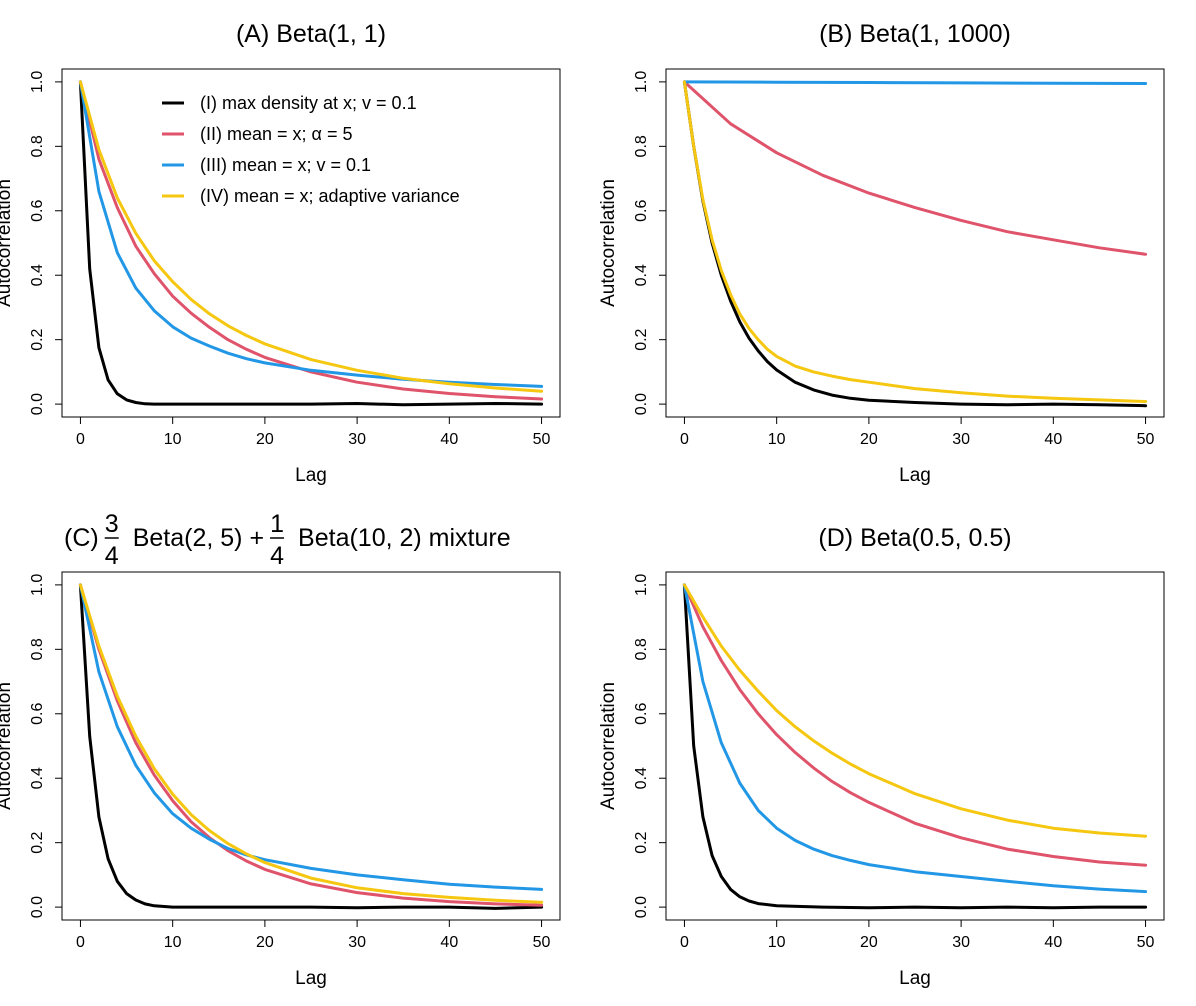 This screenshot has height=1006, width=1196. What do you see at coordinates (277, 524) in the screenshot?
I see `title-fraction-2-numerator: 1` at bounding box center [277, 524].